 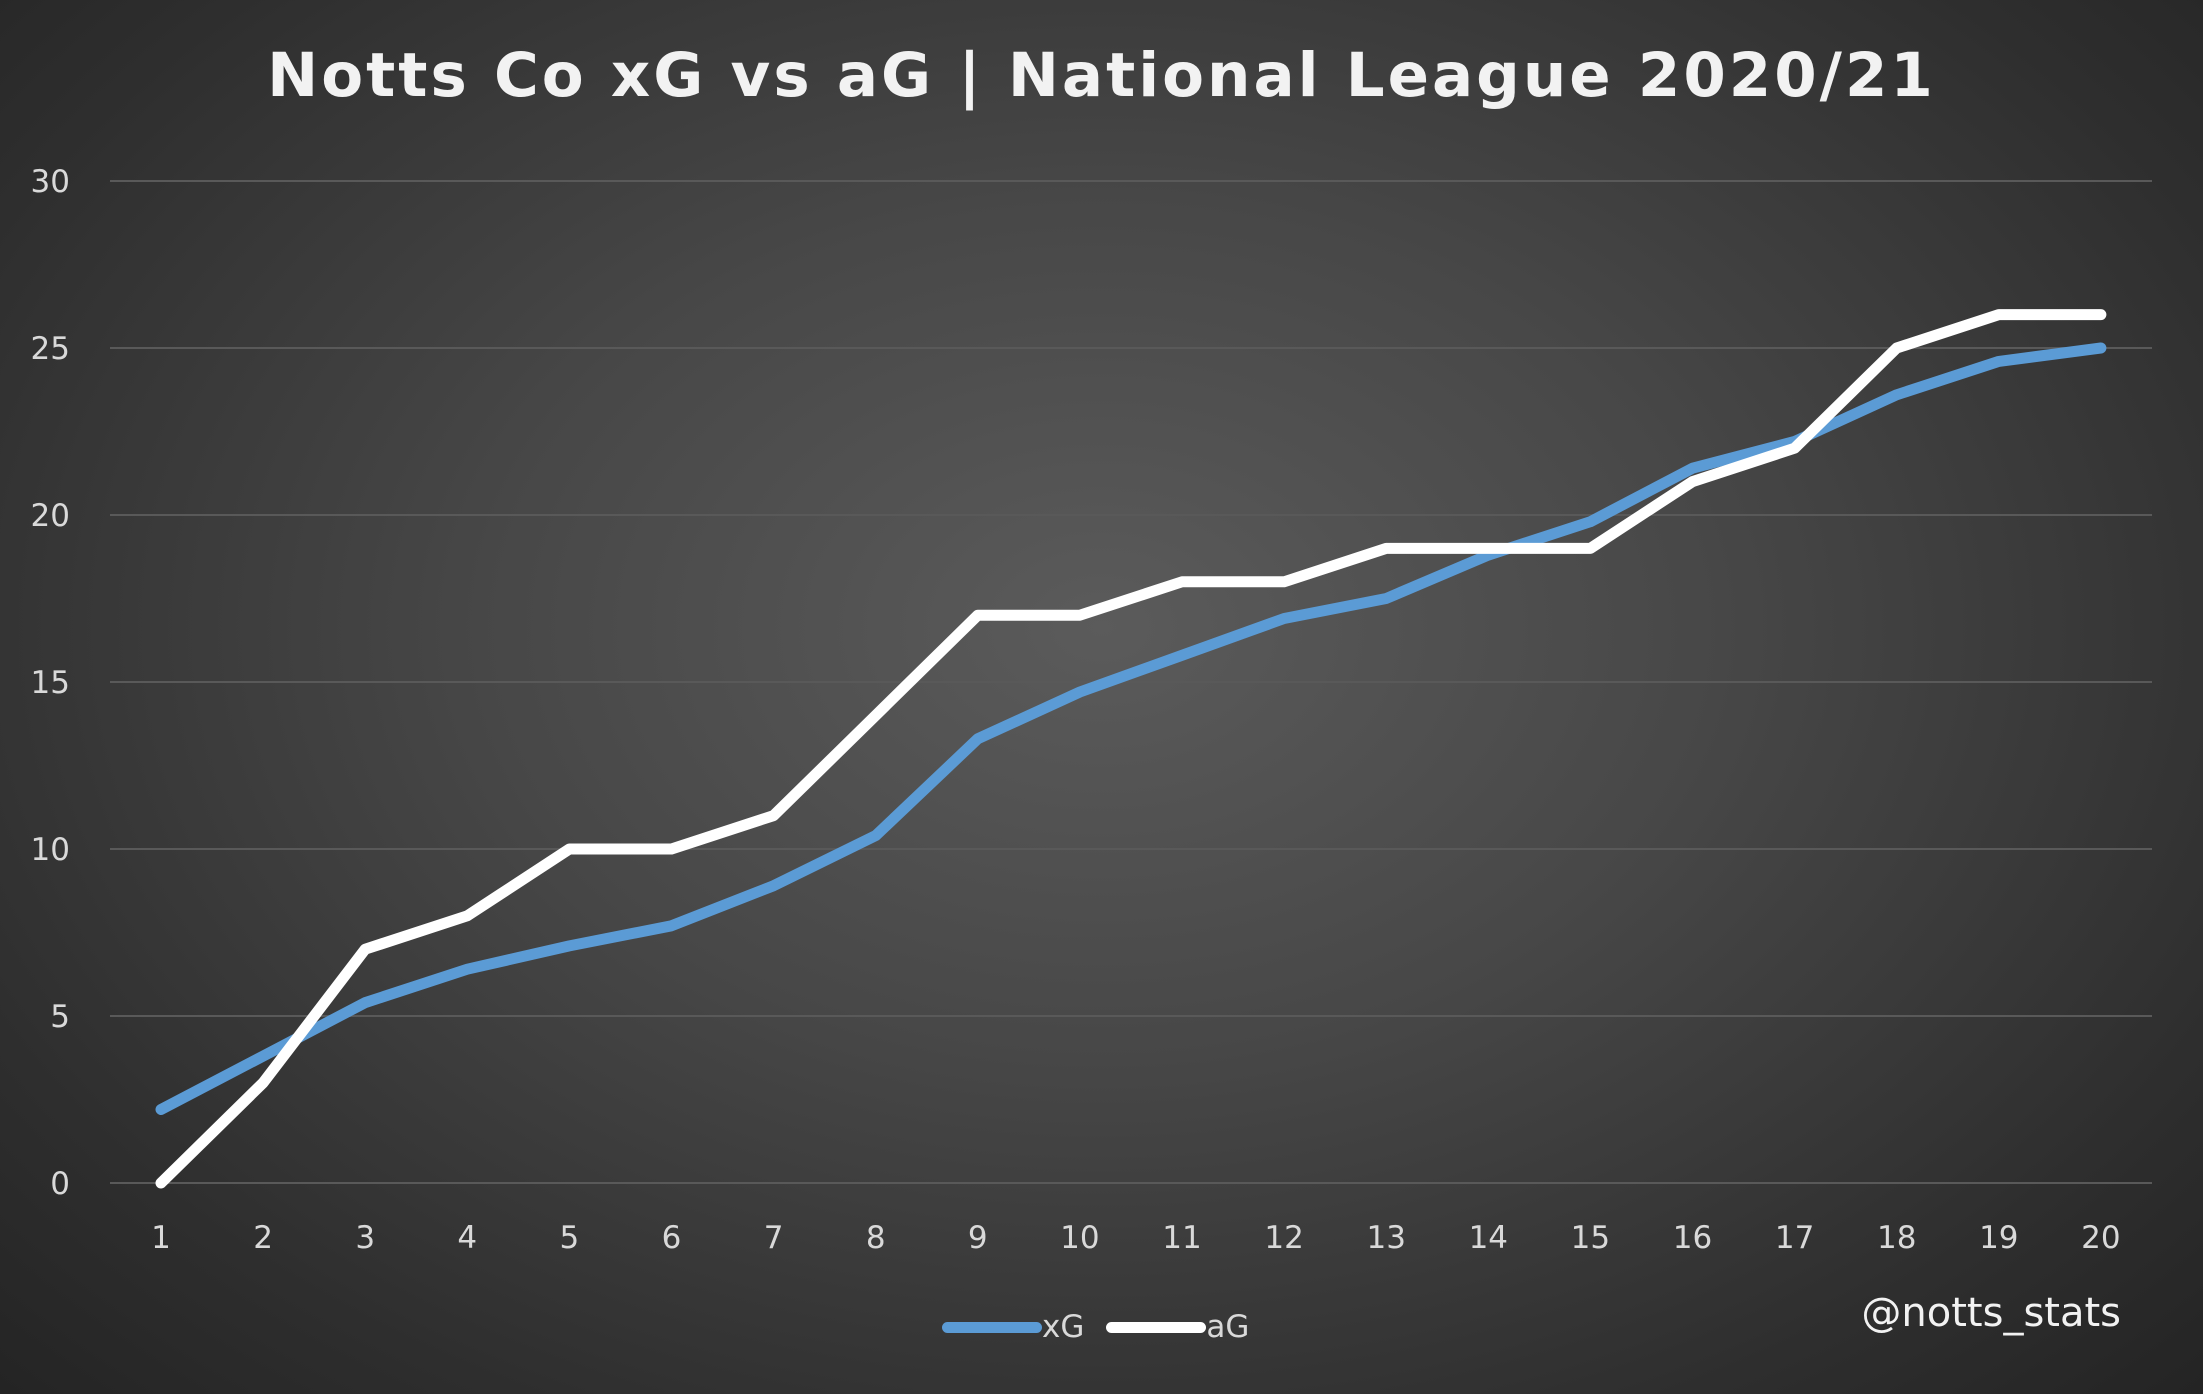 I want to click on y-tick-label: 0, so click(x=60, y=1184).